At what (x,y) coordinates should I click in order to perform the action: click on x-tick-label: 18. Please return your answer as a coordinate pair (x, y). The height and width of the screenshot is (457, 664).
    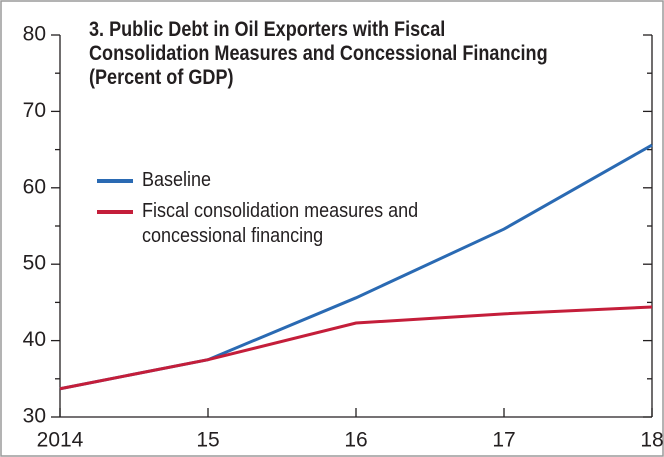
    Looking at the image, I should click on (651, 440).